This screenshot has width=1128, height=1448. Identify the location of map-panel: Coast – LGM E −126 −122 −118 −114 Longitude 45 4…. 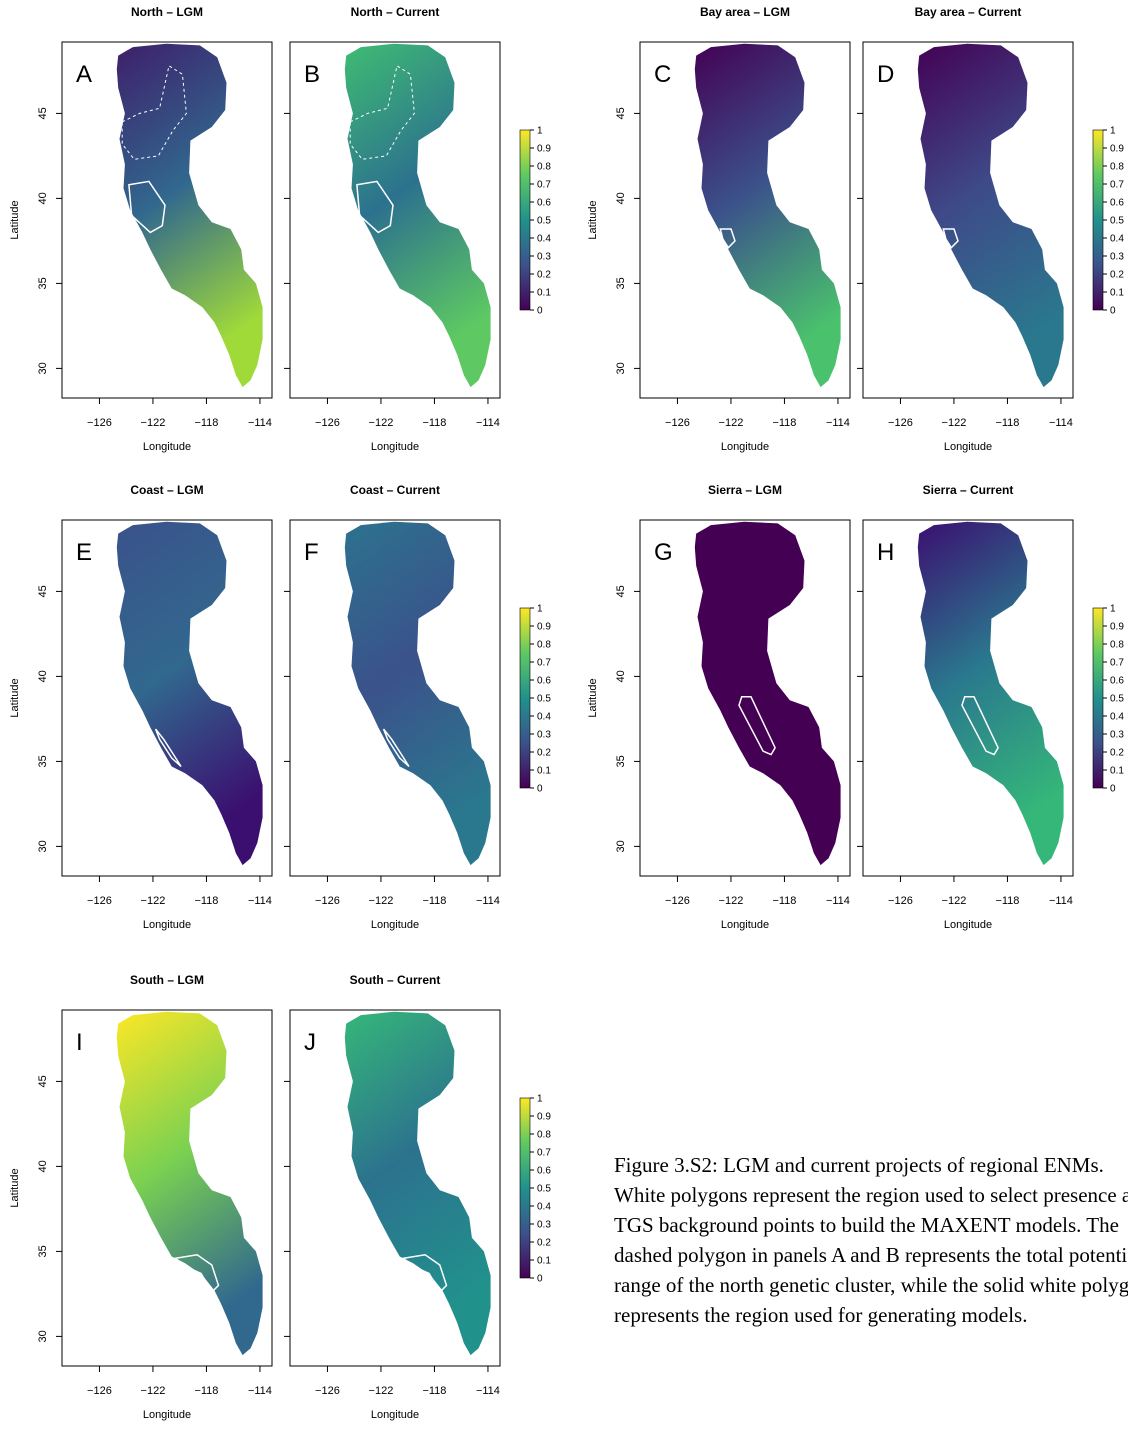
(141, 707).